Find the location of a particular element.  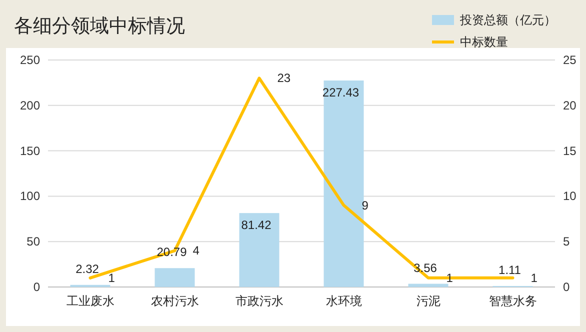

data-label: 9 is located at coordinates (365, 205).